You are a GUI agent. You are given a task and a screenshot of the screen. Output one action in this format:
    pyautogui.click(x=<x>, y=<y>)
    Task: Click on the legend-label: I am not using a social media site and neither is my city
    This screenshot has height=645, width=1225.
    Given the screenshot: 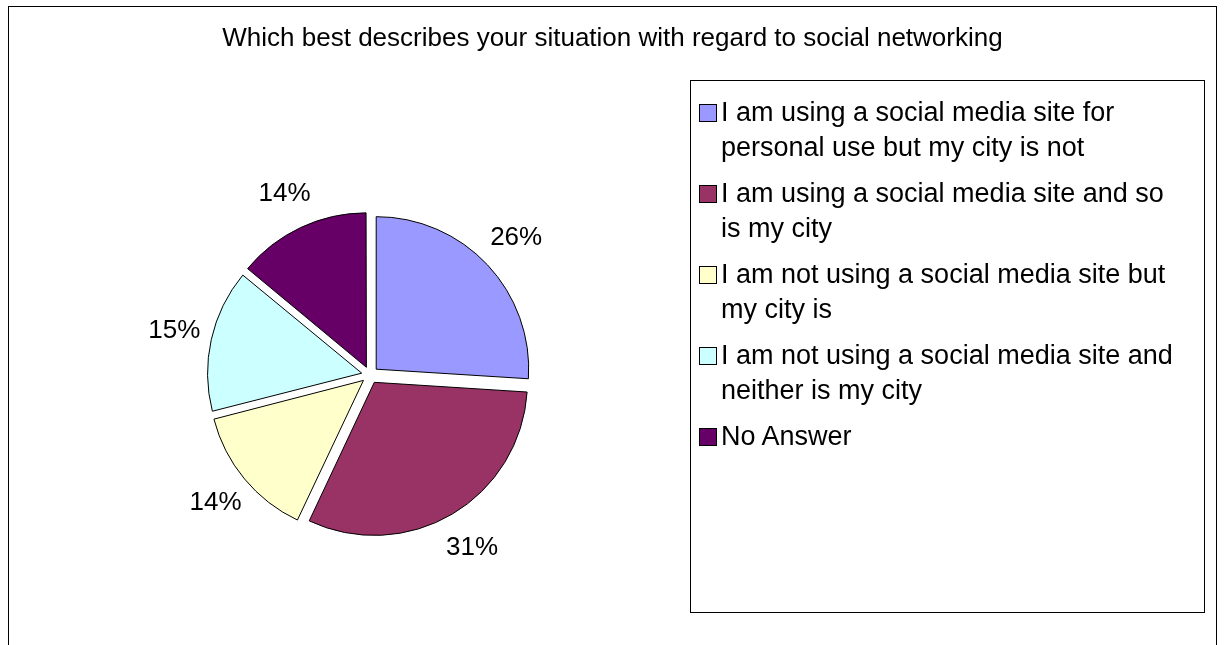 What is the action you would take?
    pyautogui.click(x=947, y=373)
    